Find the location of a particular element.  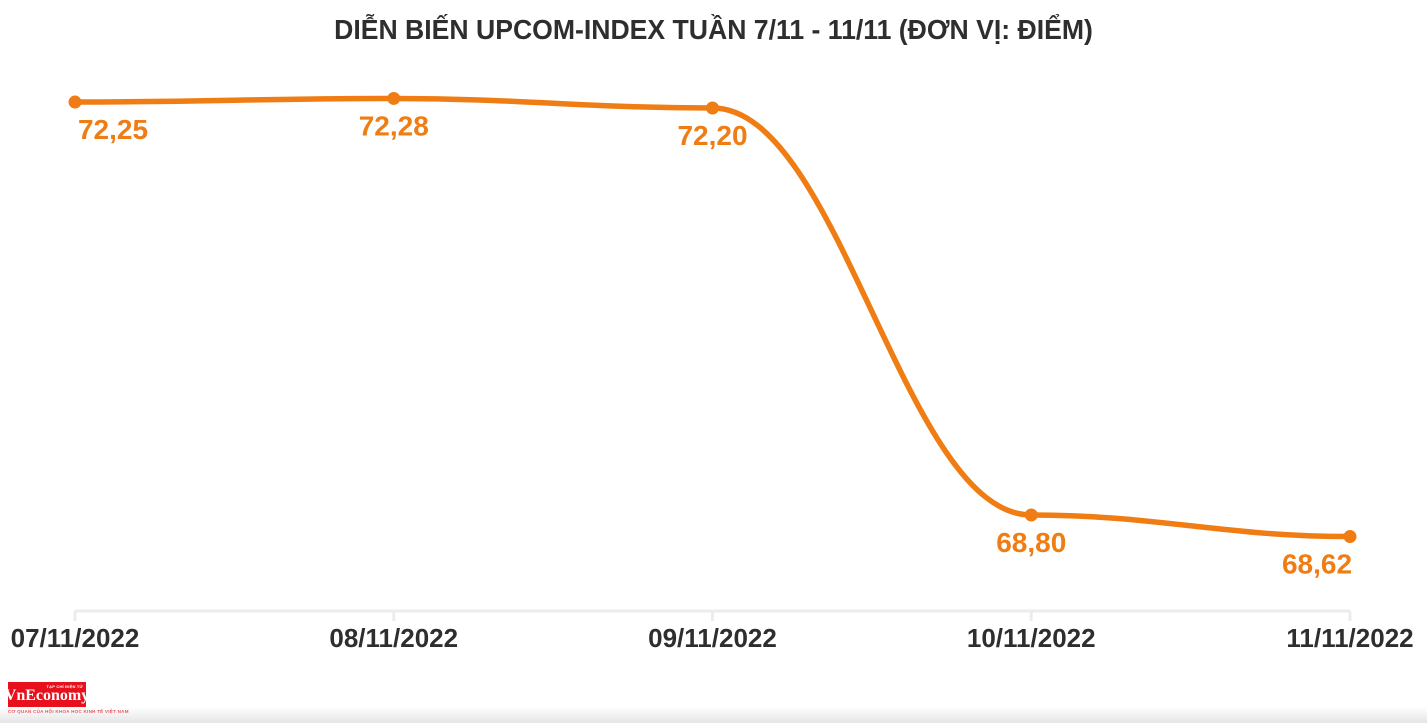

data-point-label-4: 68,62 is located at coordinates (1317, 564).